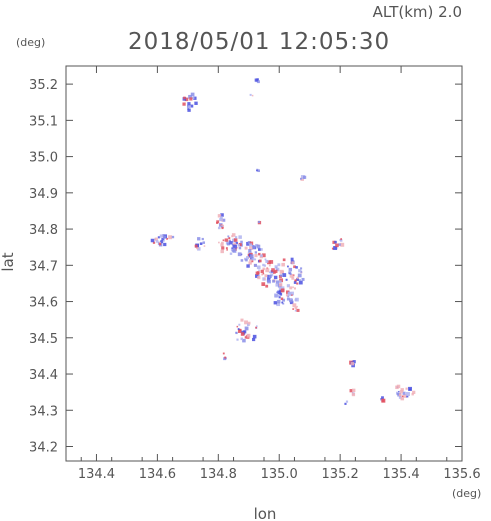 Image resolution: width=491 pixels, height=521 pixels. Describe the element at coordinates (400, 474) in the screenshot. I see `x-tick-label: 135.4` at that location.